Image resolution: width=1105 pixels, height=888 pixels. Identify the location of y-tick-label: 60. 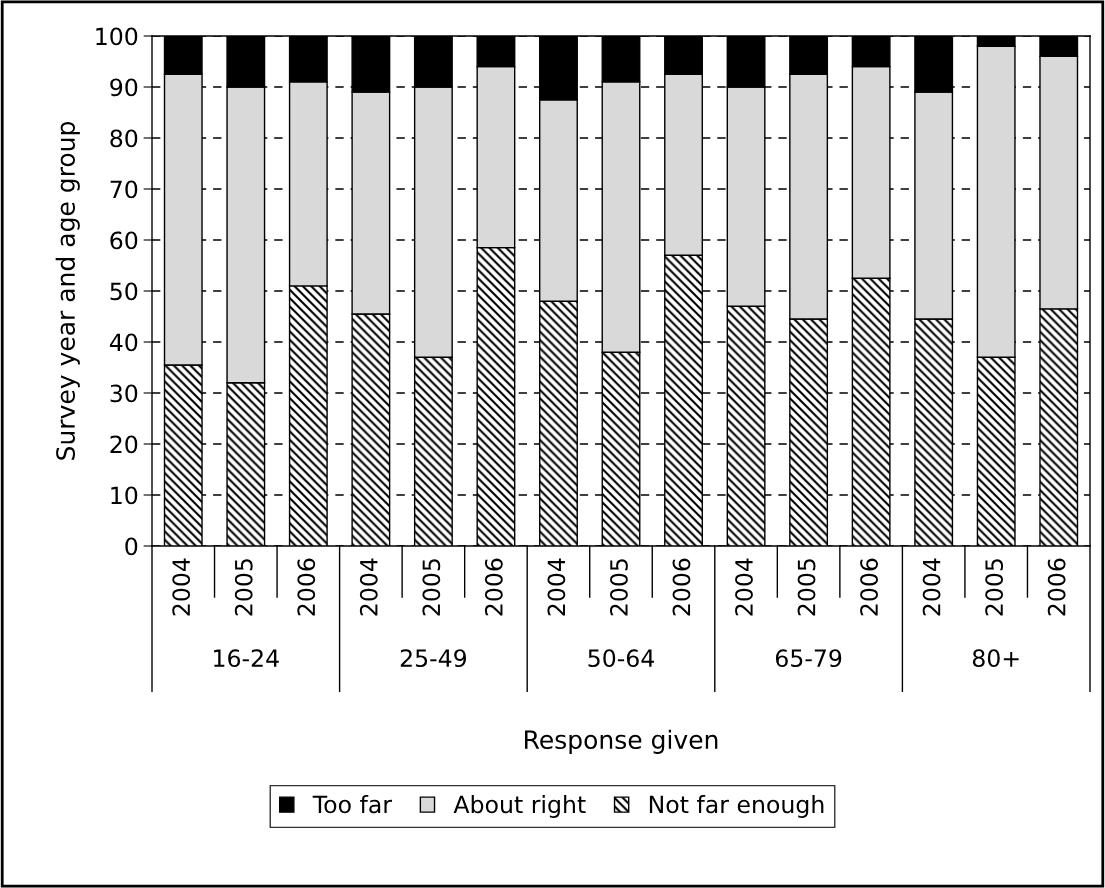
(124, 240).